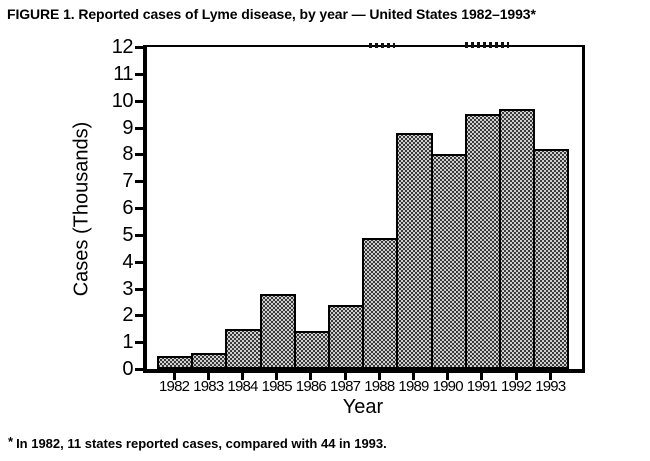 Image resolution: width=650 pixels, height=461 pixels. Describe the element at coordinates (311, 386) in the screenshot. I see `x-tick-label-1986: 1986` at that location.